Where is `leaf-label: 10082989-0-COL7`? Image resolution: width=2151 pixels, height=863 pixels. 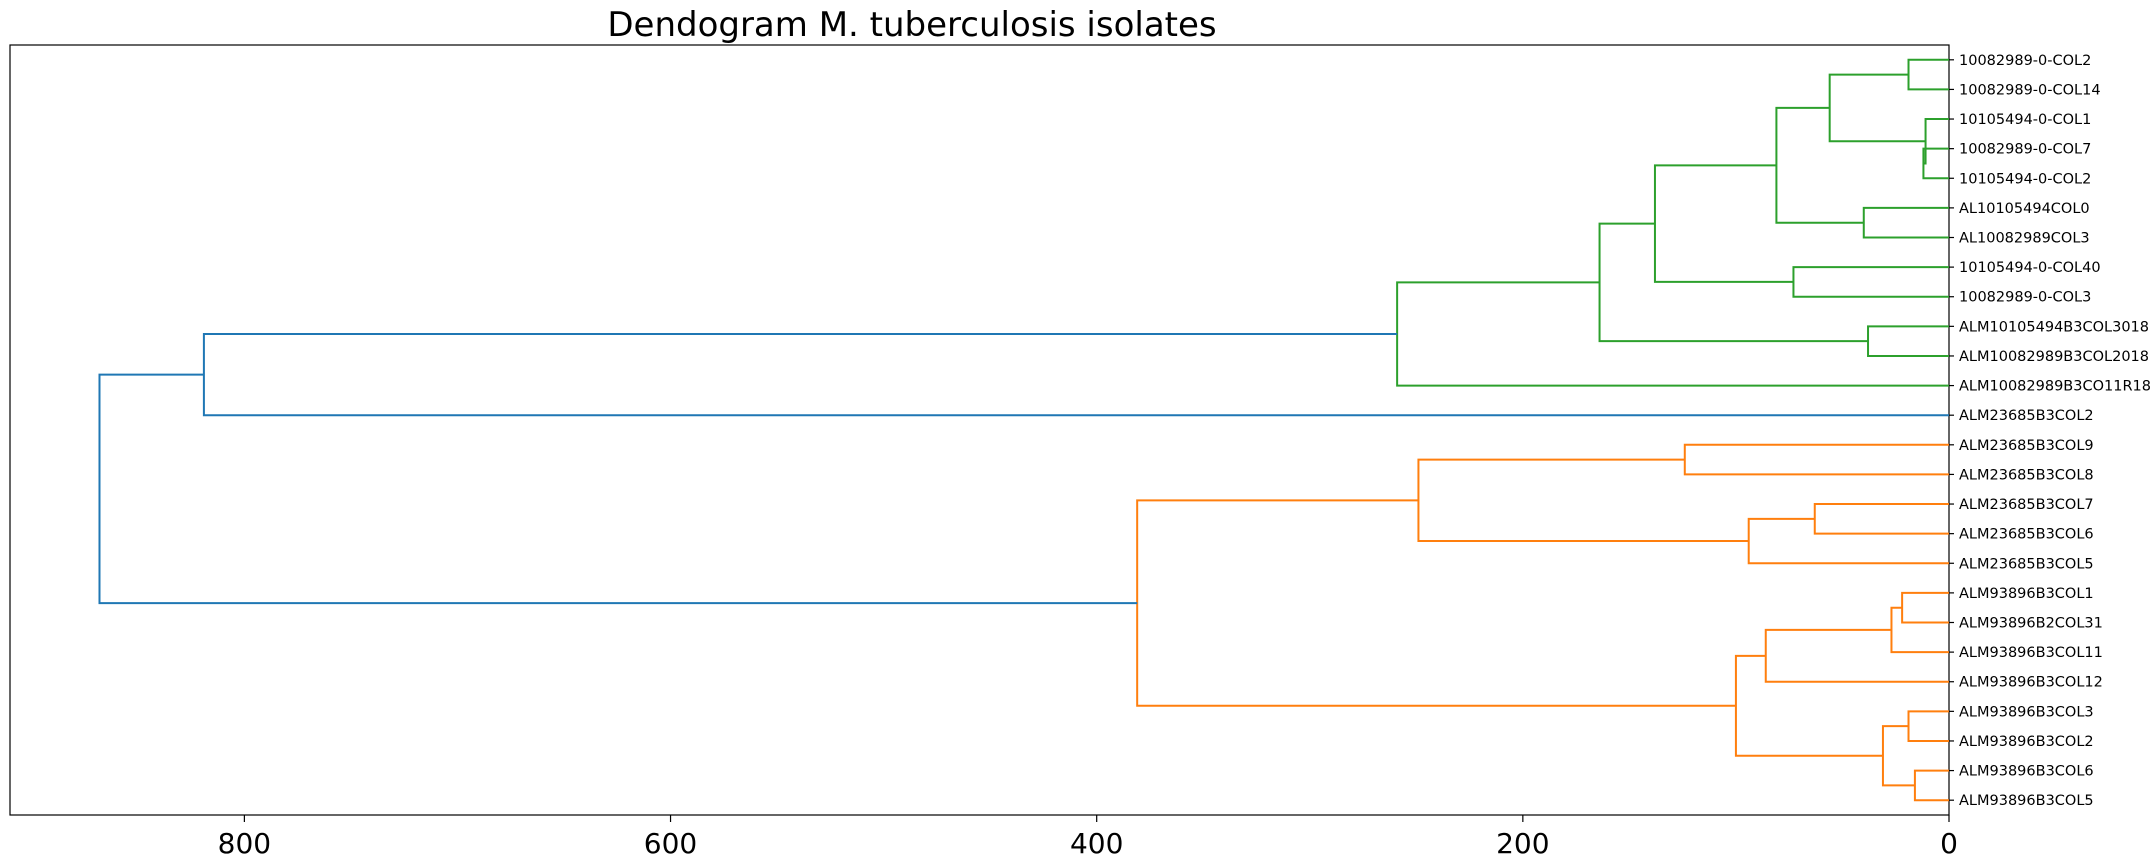
leaf-label: 10082989-0-COL7 is located at coordinates (2025, 150).